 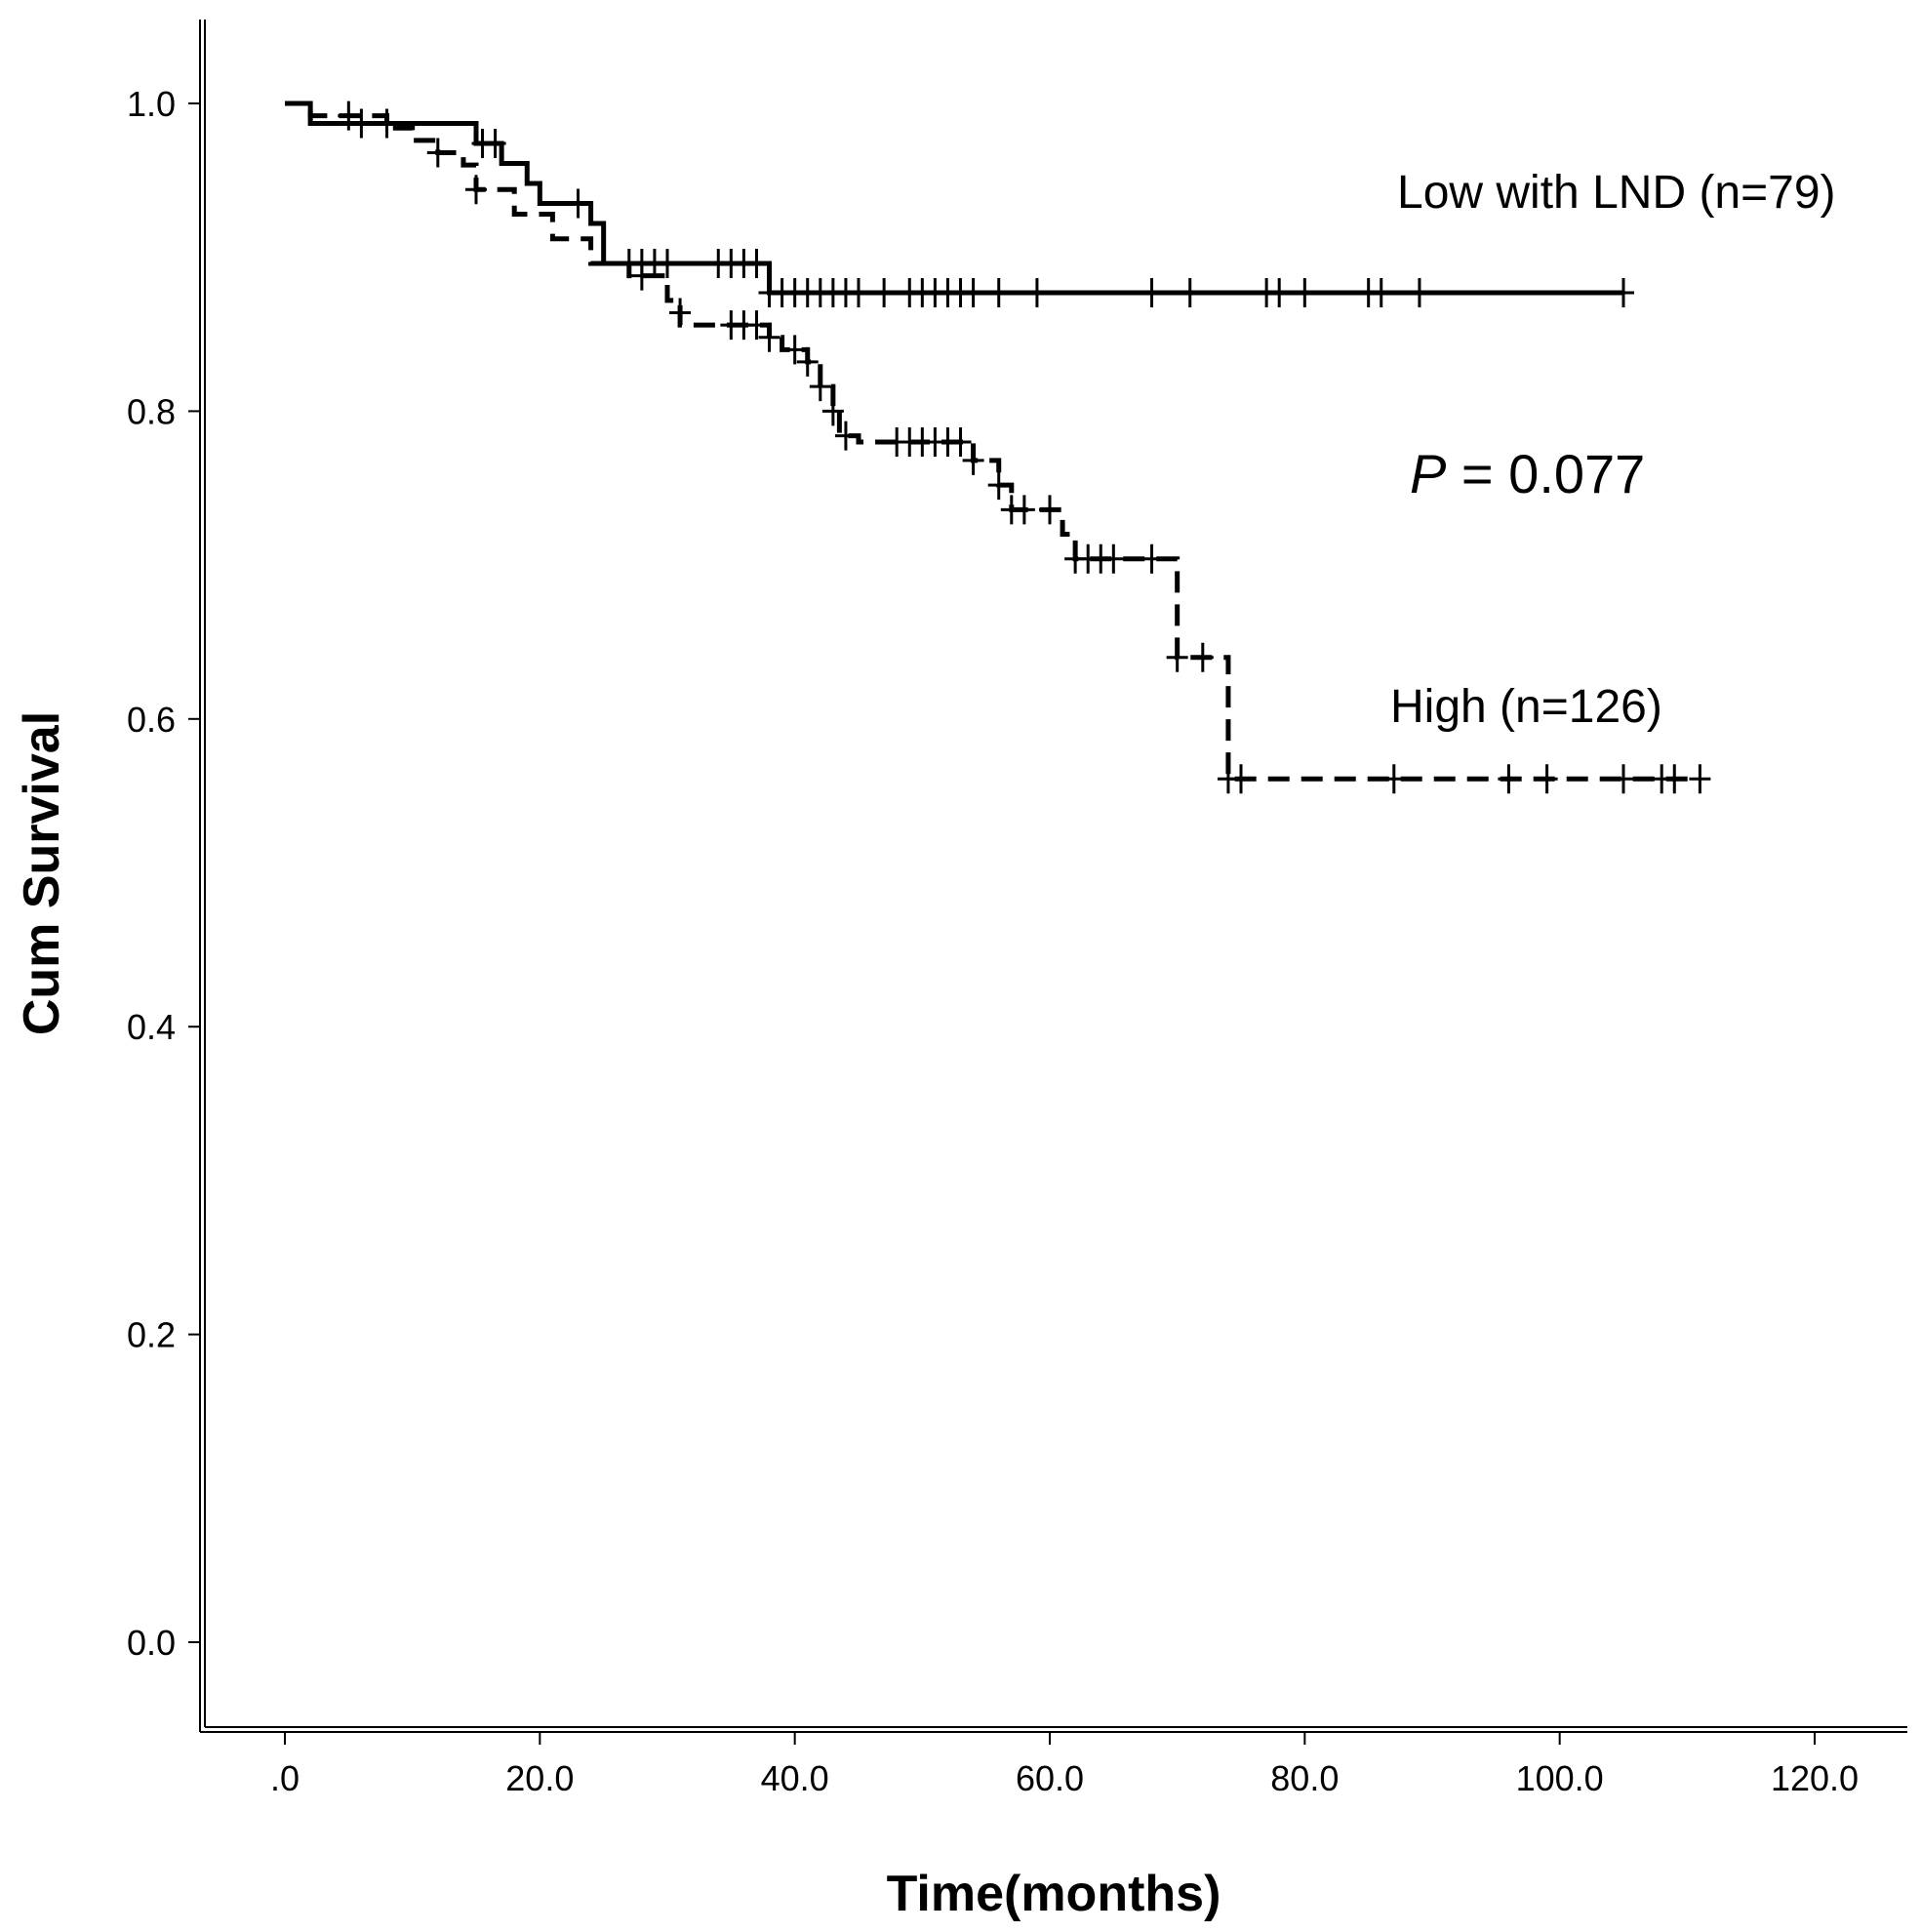 I want to click on x-tick-label: 20.0, so click(x=539, y=1778).